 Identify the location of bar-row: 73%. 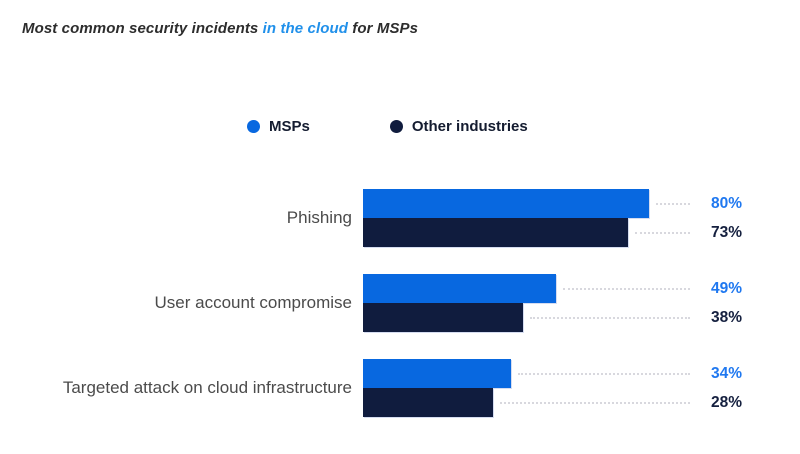
(552, 232).